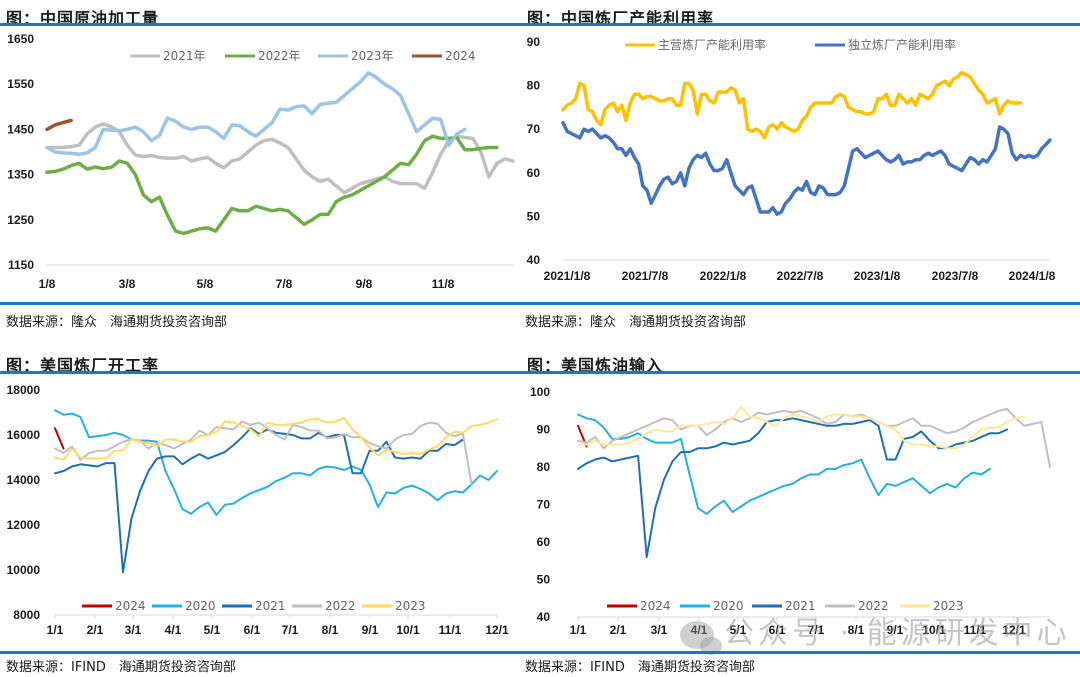 Image resolution: width=1080 pixels, height=677 pixels. Describe the element at coordinates (540, 652) in the screenshot. I see `bottom-divider` at that location.